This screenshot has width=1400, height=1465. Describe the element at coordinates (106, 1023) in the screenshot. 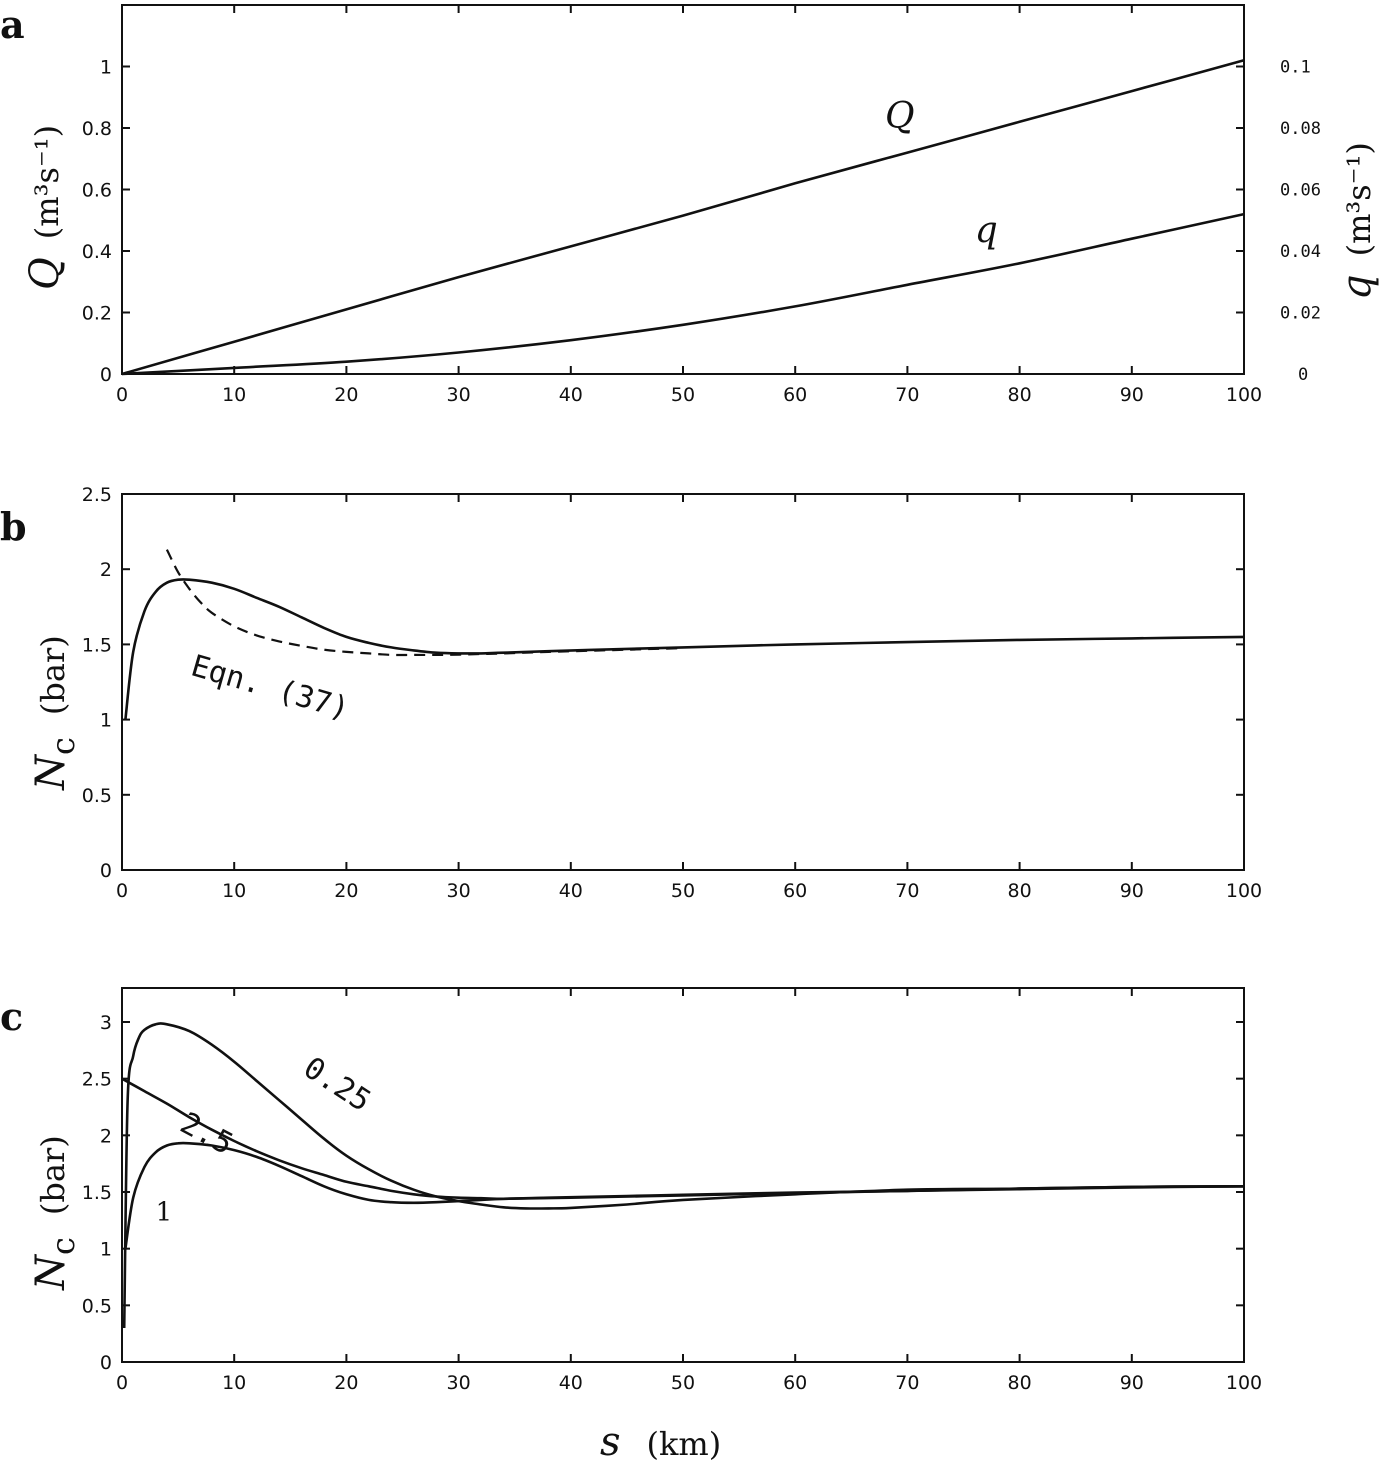

I see `y-tick-label-c: 3` at that location.